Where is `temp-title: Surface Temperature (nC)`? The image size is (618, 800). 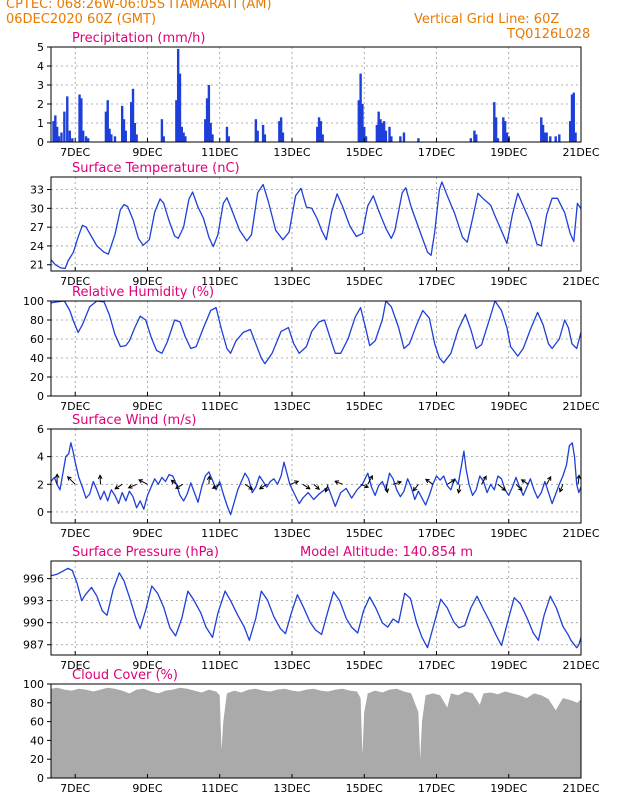 temp-title: Surface Temperature (nC) is located at coordinates (156, 168).